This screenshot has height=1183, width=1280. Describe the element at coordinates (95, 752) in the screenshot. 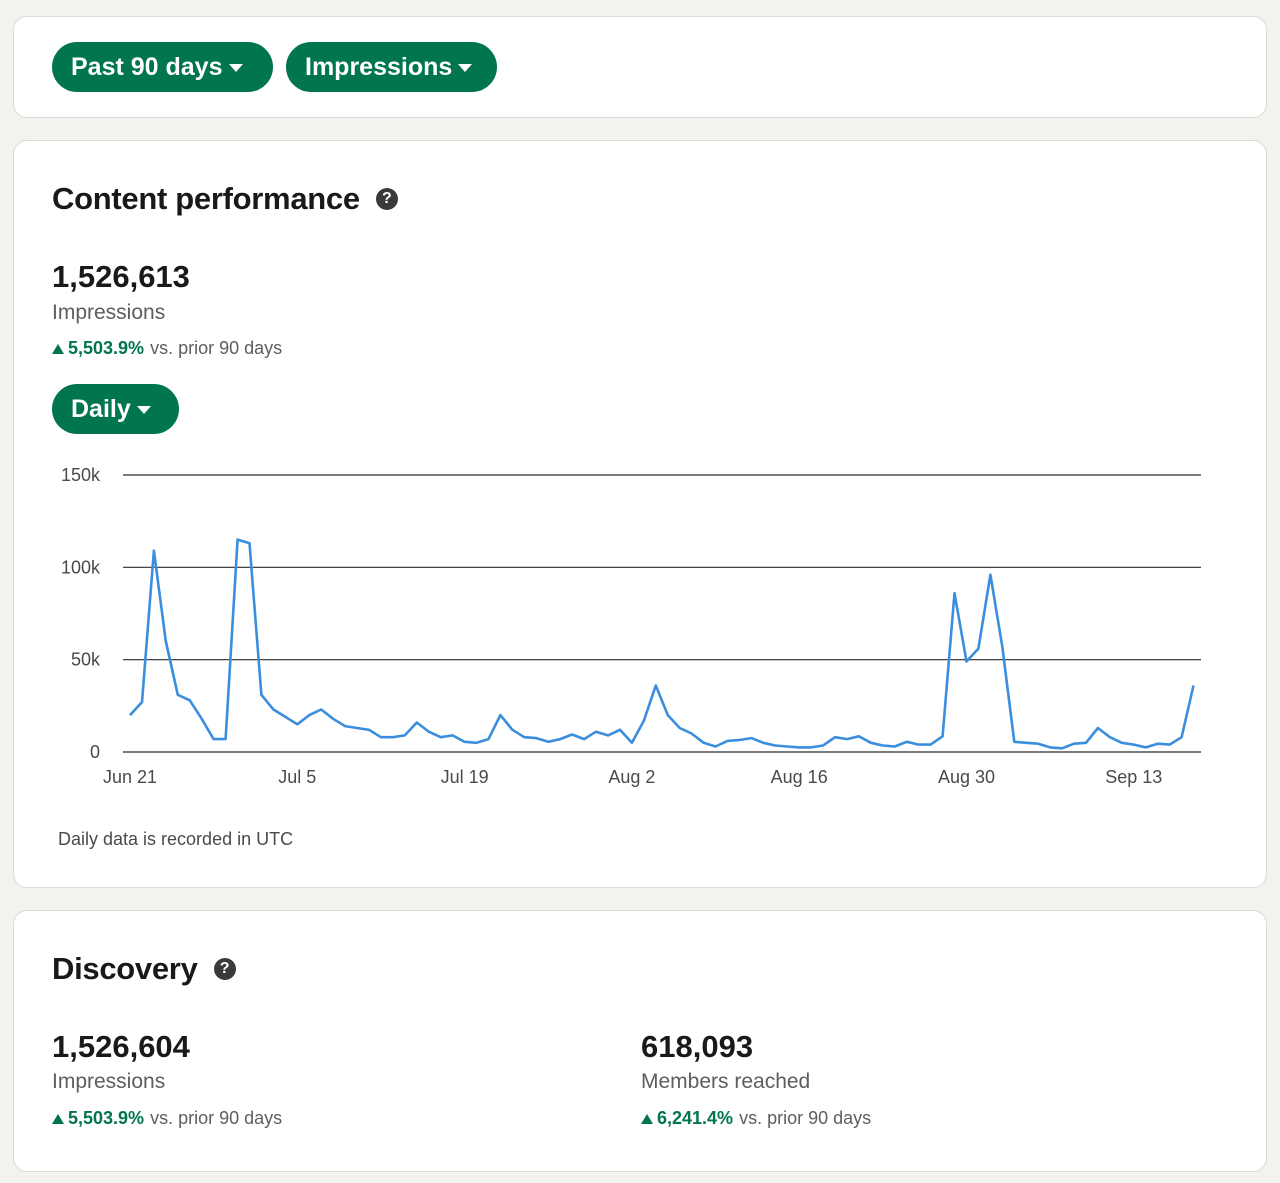

I see `y-tick-label: 0` at that location.